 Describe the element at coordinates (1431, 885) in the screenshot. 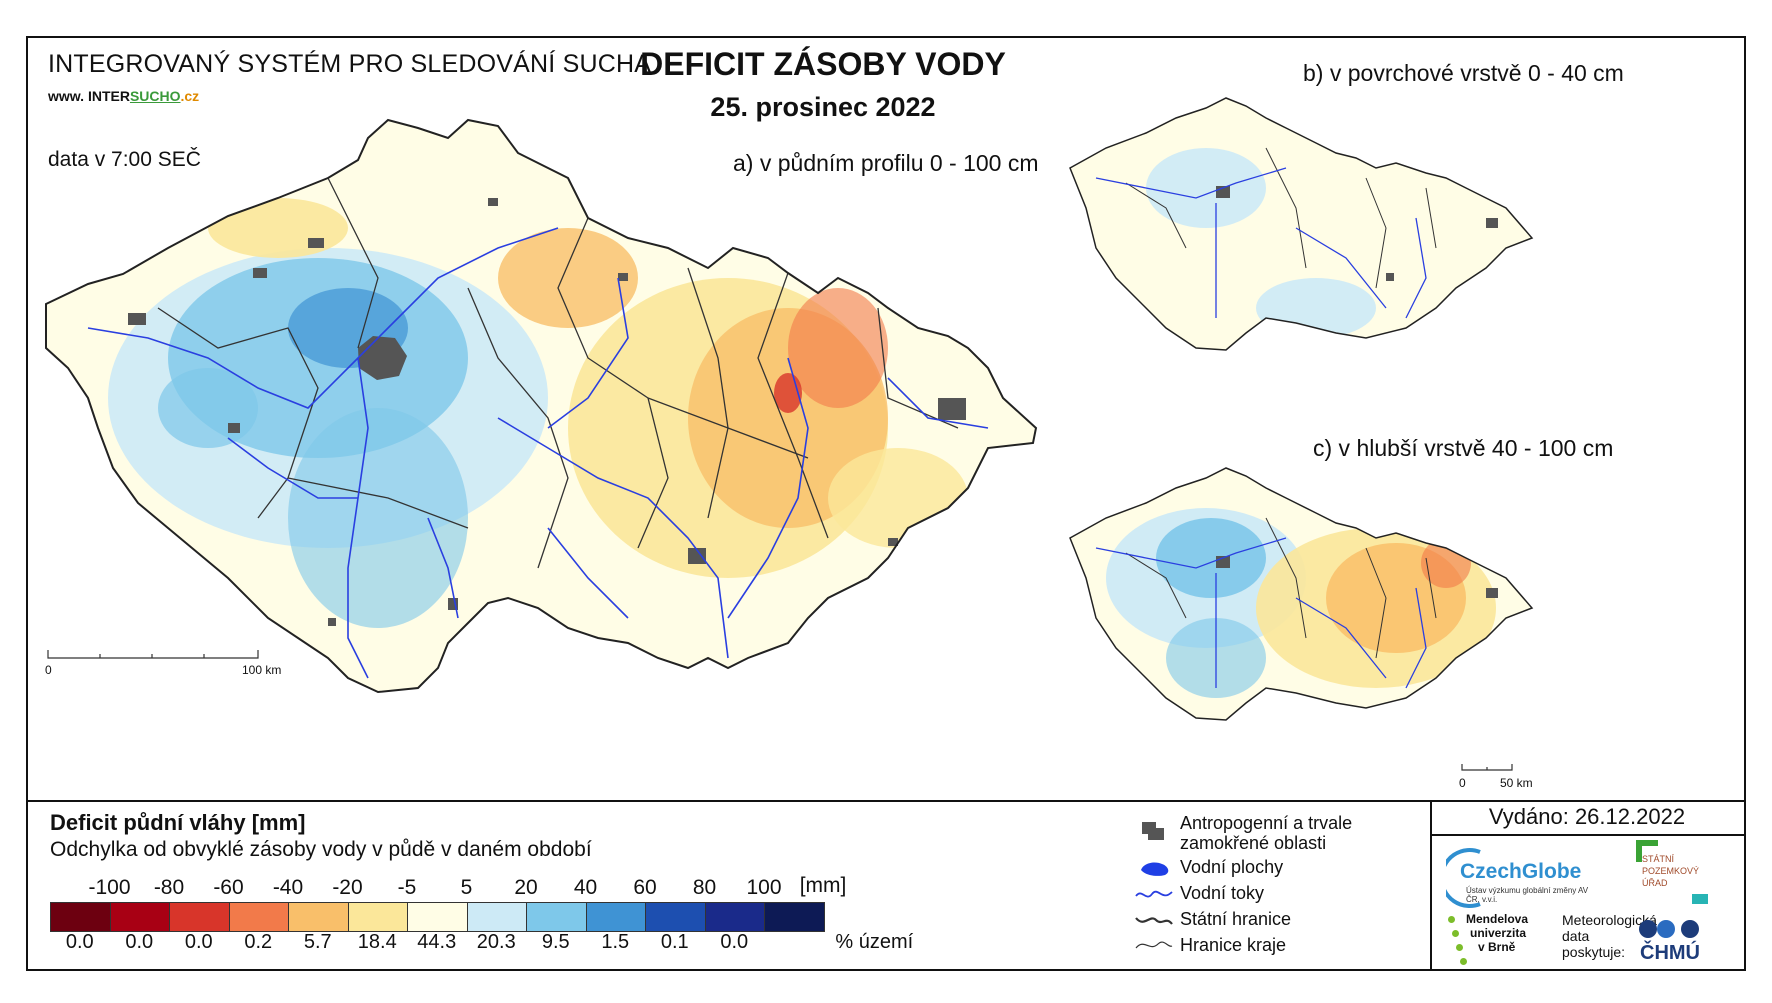

I see `logo-panel-separator` at that location.